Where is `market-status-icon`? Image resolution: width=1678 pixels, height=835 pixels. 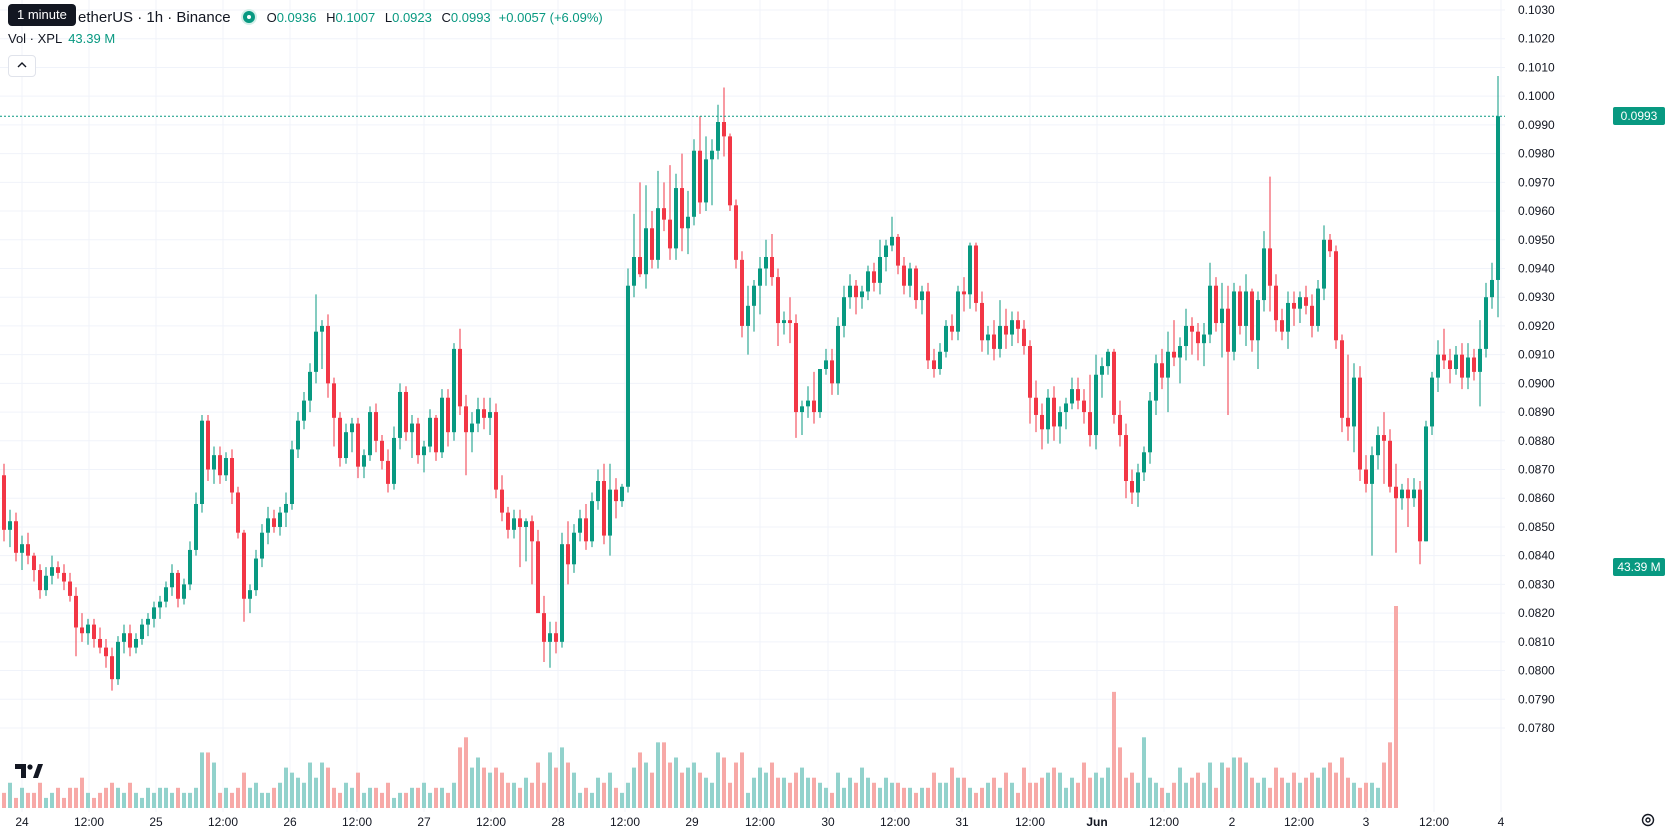 market-status-icon is located at coordinates (248, 17).